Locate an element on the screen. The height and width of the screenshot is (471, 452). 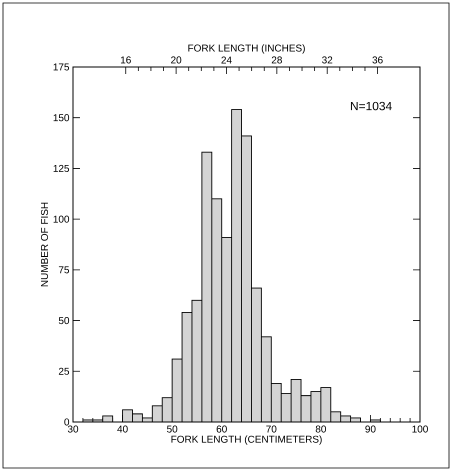
x-tick-label: 50 is located at coordinates (172, 429).